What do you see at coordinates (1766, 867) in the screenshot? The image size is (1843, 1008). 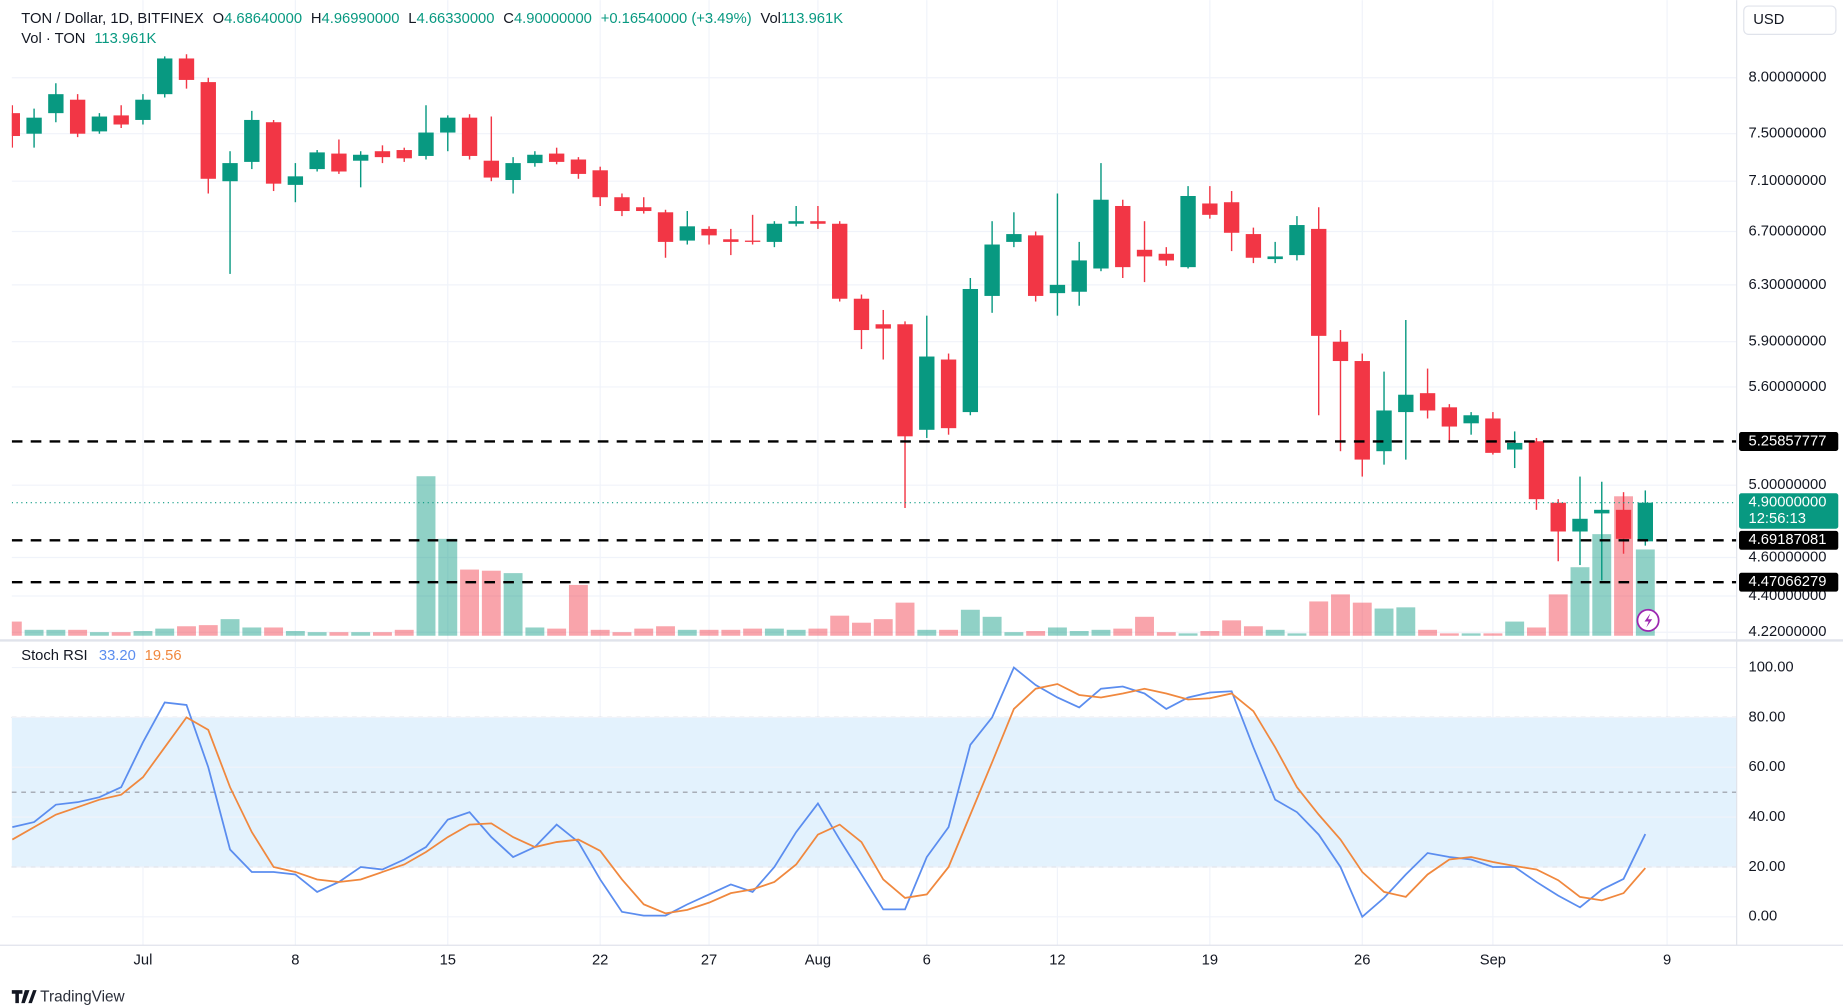 I see `y-tick-label: 20.00` at bounding box center [1766, 867].